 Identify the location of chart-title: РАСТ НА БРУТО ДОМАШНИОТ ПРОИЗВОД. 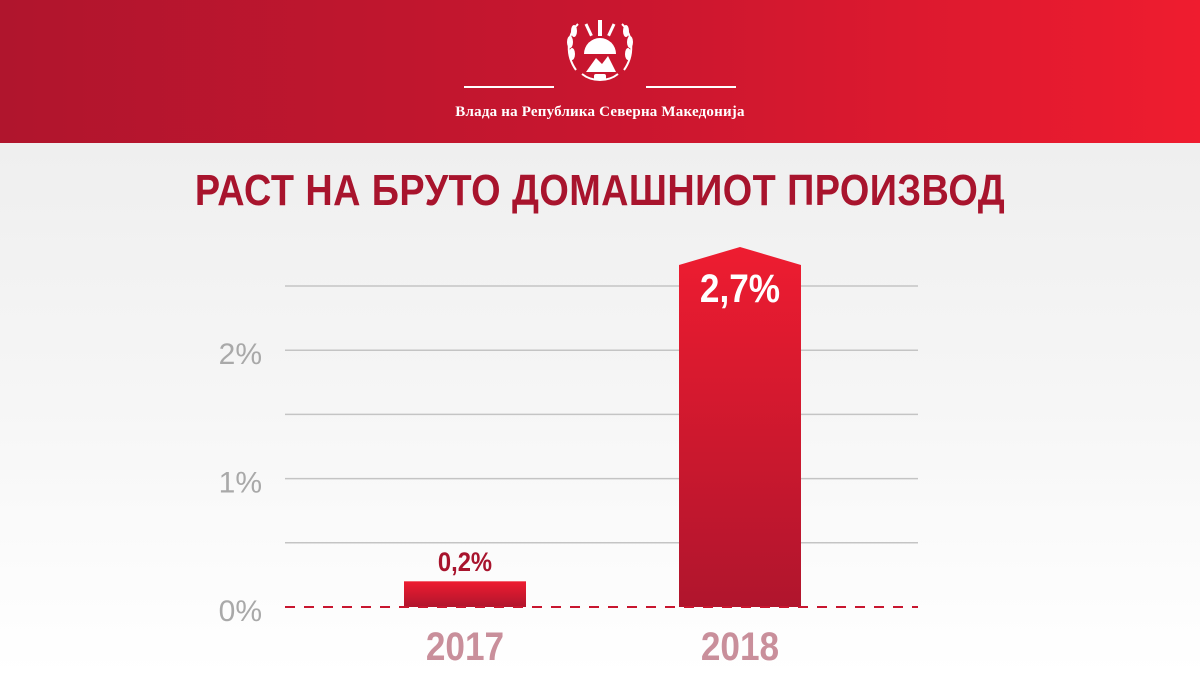
(600, 190).